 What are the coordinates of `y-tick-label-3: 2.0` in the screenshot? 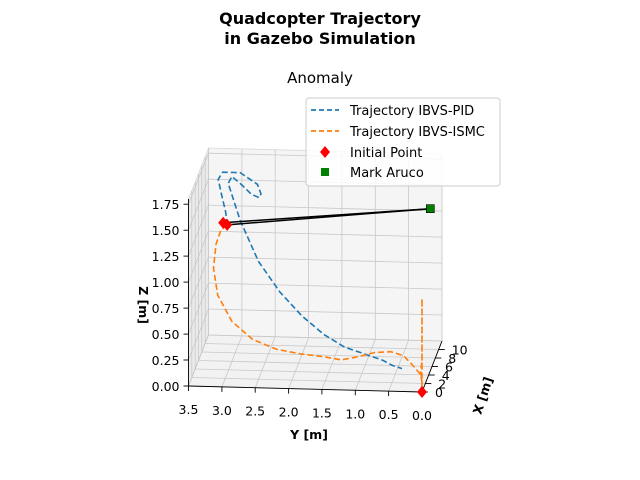 It's located at (289, 412).